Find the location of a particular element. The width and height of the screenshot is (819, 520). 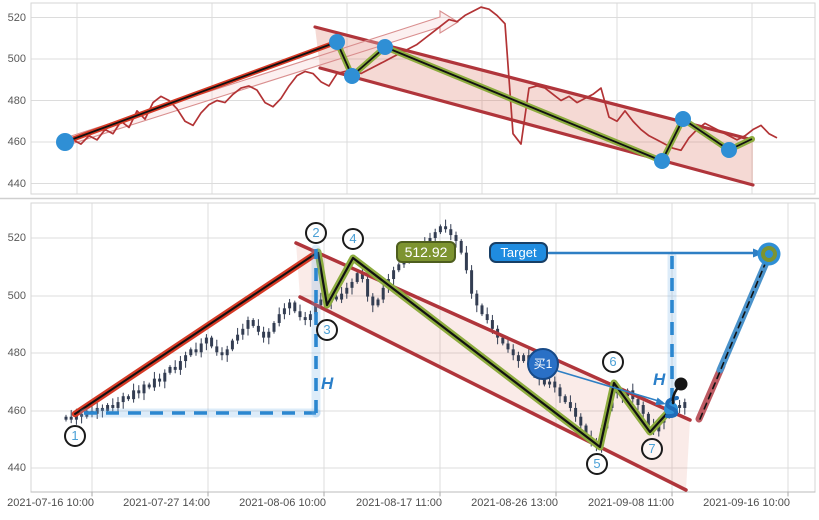

pivot-marker-1: 1 is located at coordinates (75, 436).